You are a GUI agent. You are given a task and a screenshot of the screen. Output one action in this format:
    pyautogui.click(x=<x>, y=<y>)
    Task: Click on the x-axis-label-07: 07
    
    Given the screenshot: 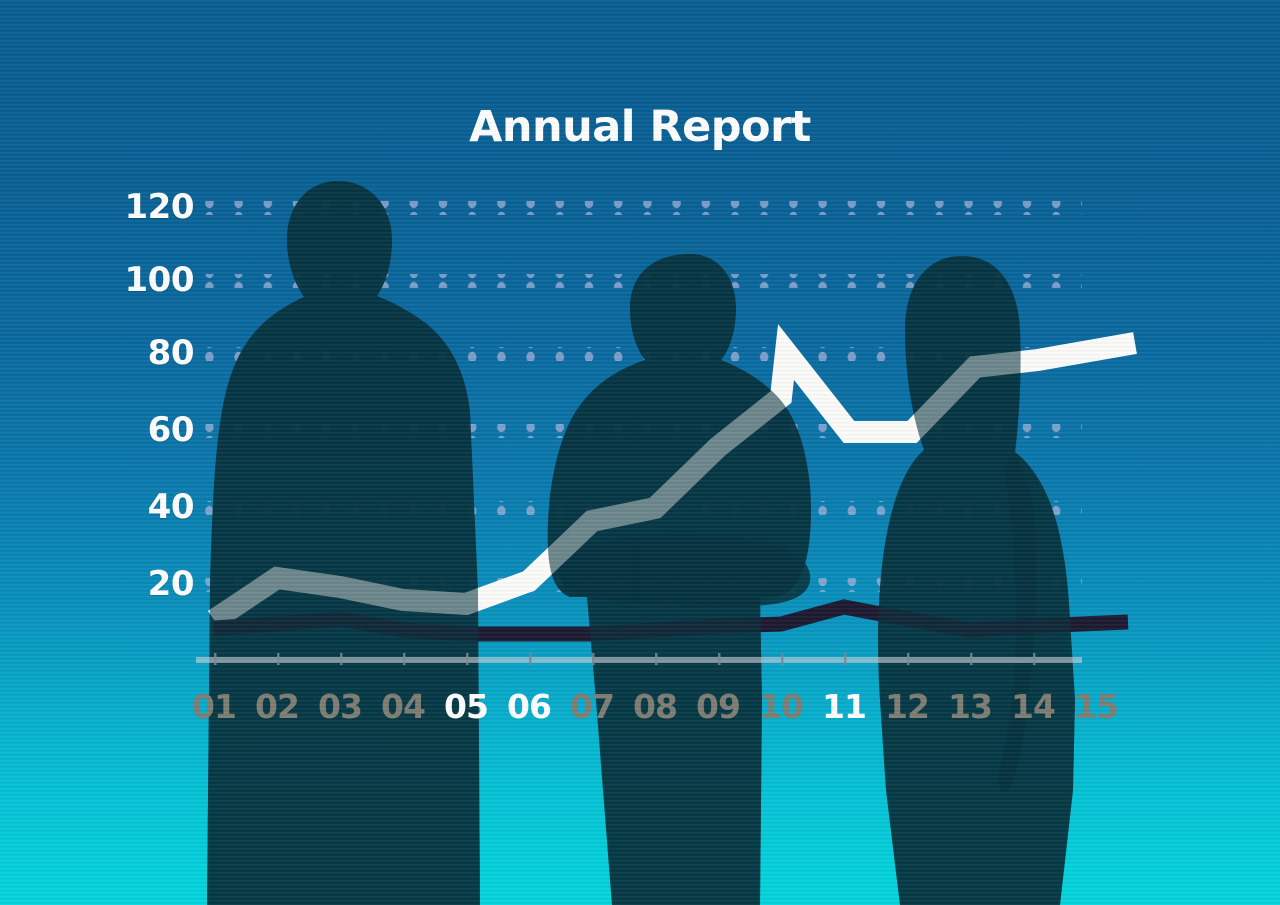 What is the action you would take?
    pyautogui.click(x=592, y=706)
    